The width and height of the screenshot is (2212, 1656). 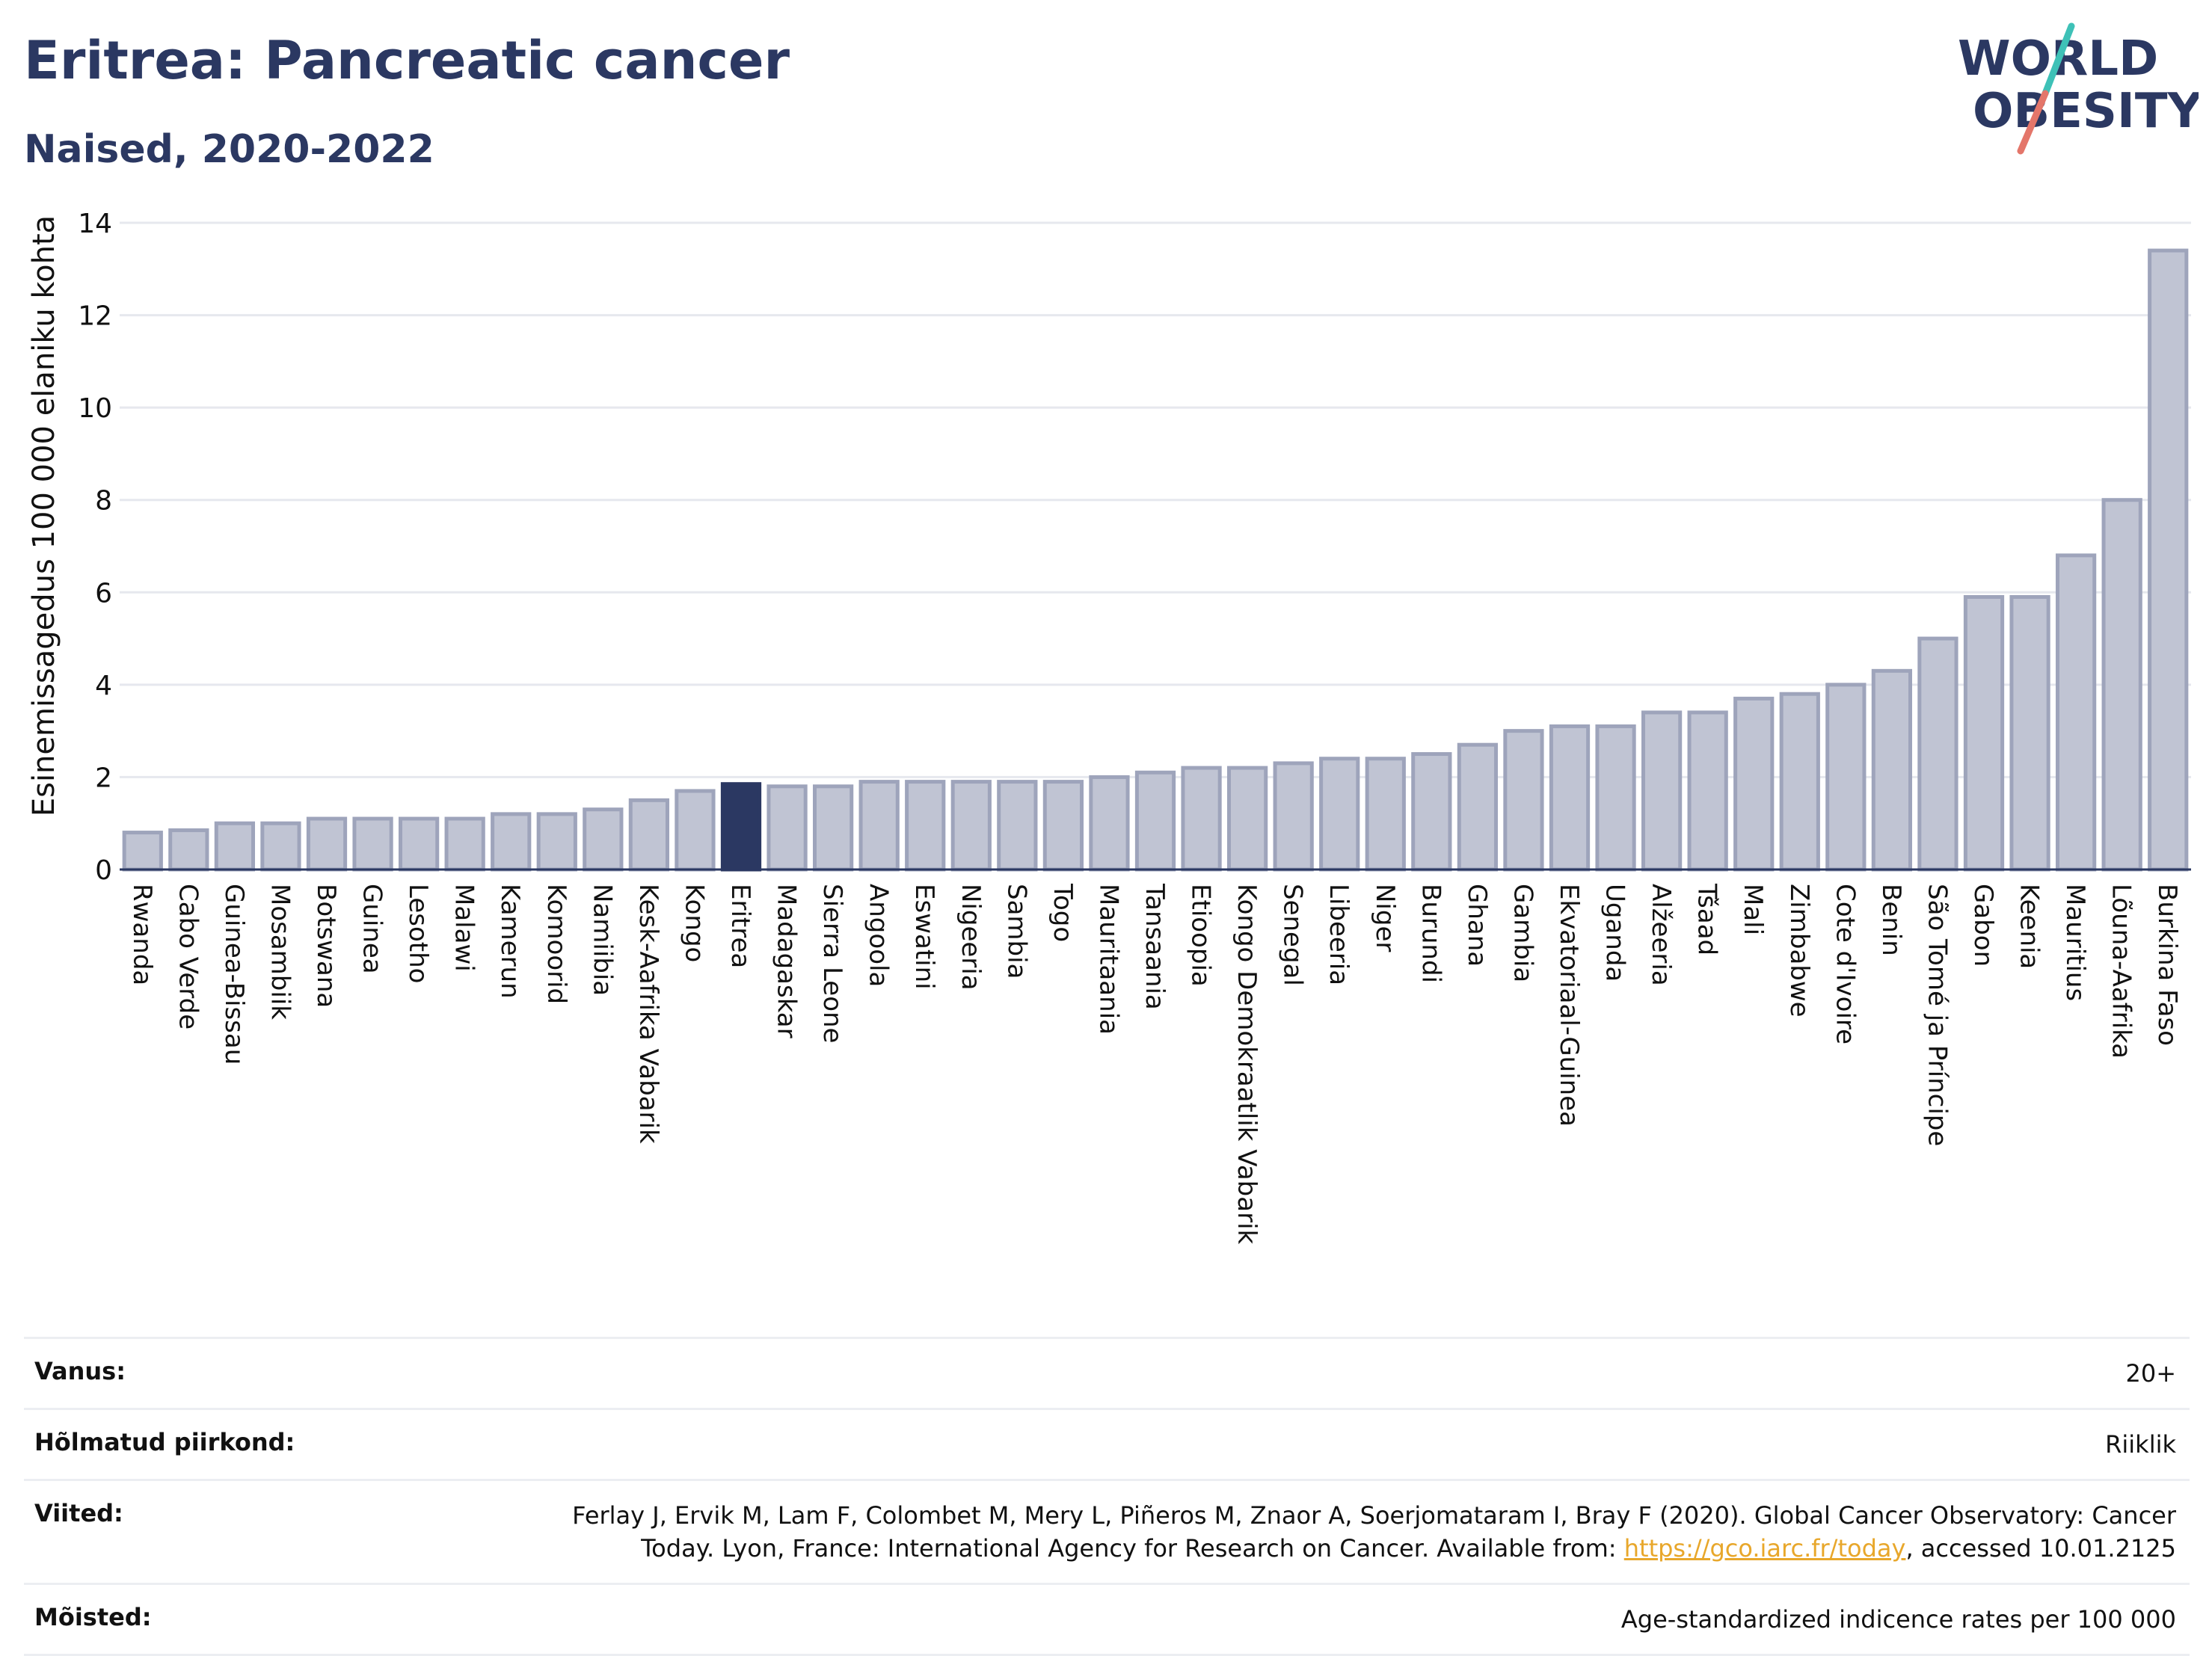 I want to click on bar-uganda, so click(x=1616, y=798).